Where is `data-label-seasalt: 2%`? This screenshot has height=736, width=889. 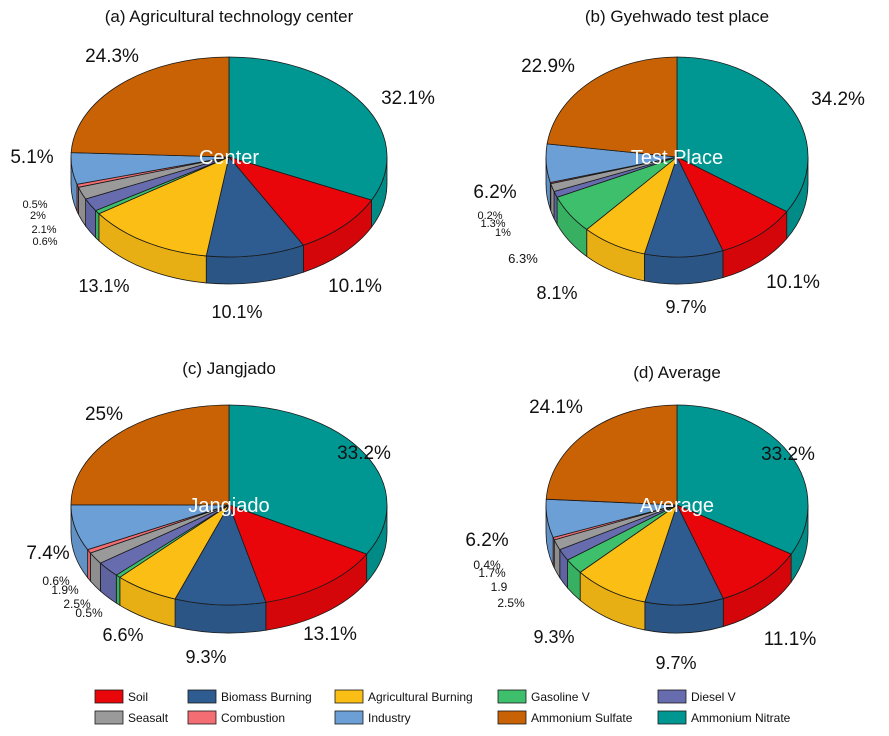
data-label-seasalt: 2% is located at coordinates (38, 216).